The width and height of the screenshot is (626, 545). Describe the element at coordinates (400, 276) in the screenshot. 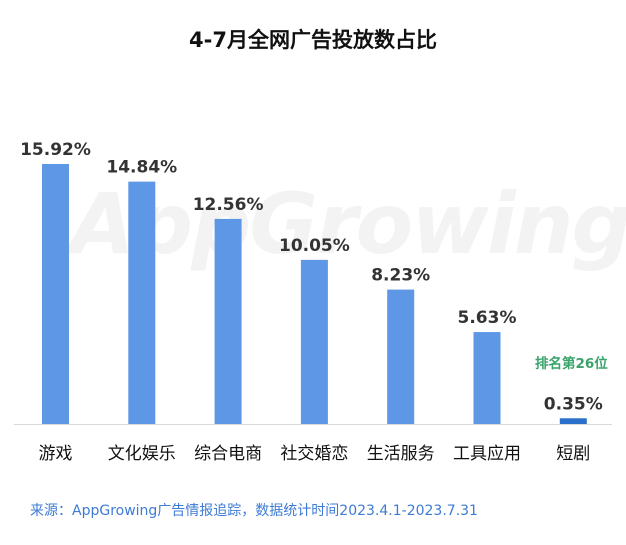

I see `value-label-4: 8.23%` at that location.